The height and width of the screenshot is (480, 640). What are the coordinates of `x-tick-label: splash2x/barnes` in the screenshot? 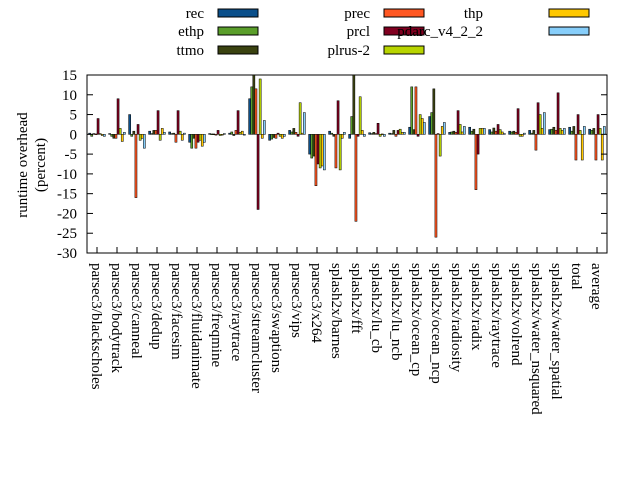 It's located at (336, 311).